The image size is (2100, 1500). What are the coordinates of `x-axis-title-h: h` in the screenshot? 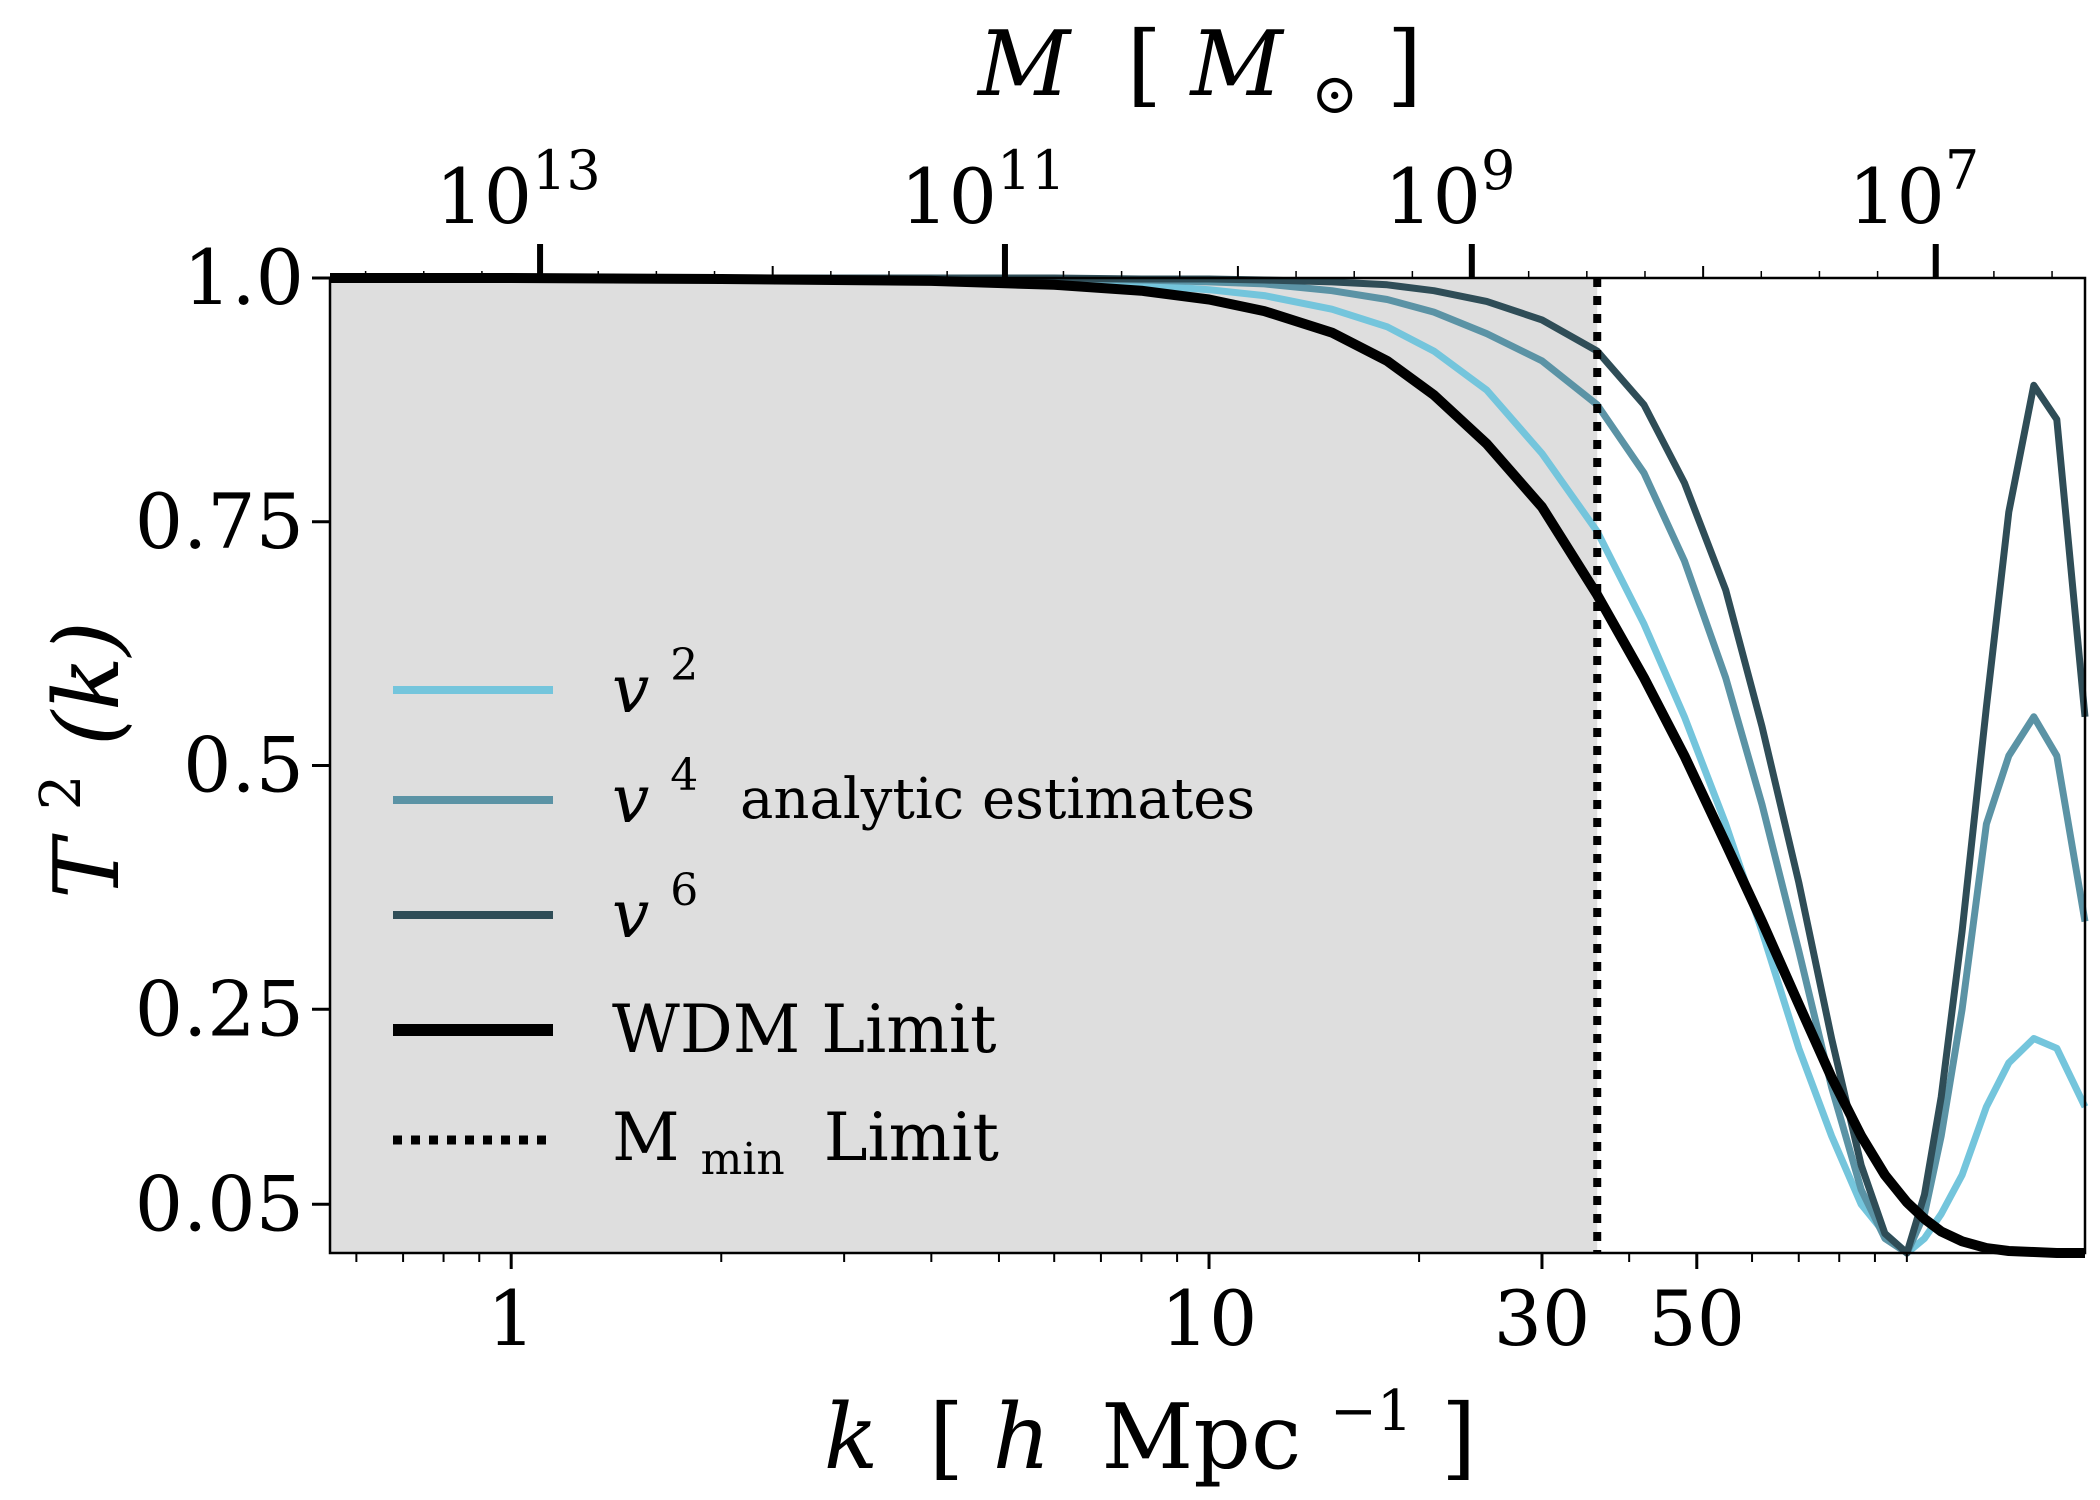 It's located at (1022, 1437).